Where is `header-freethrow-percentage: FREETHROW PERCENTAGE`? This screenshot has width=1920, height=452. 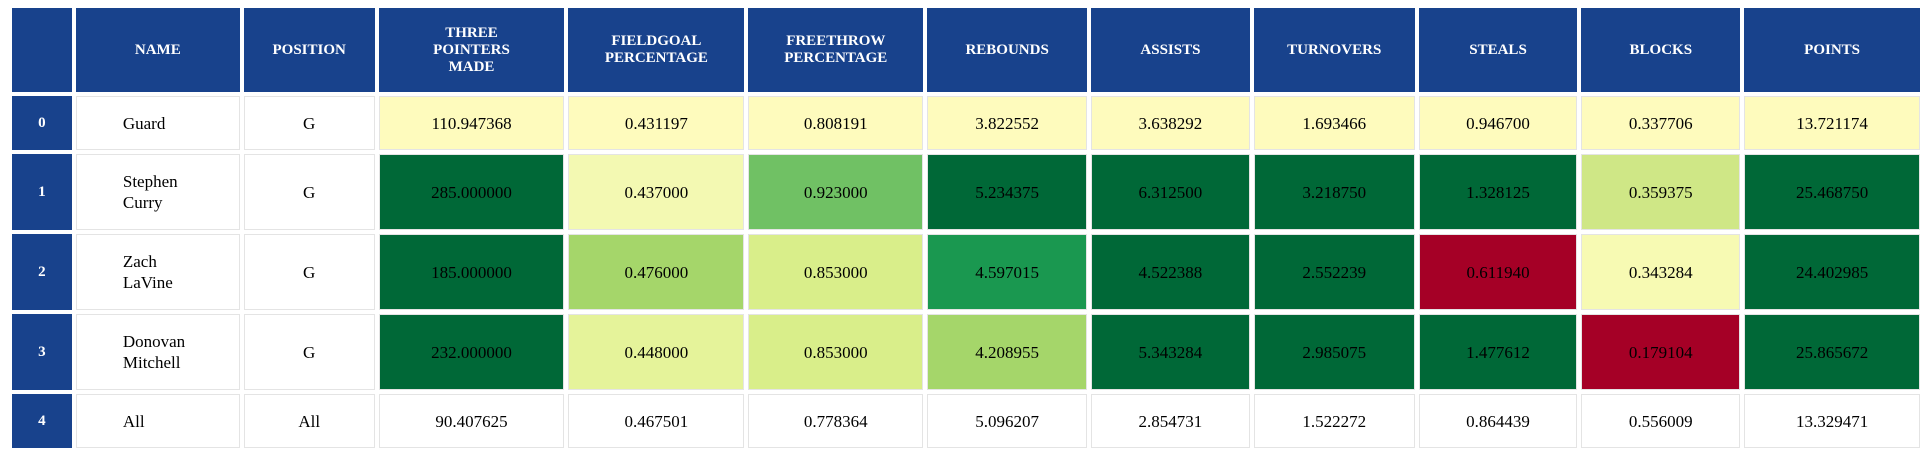 header-freethrow-percentage: FREETHROW PERCENTAGE is located at coordinates (836, 50).